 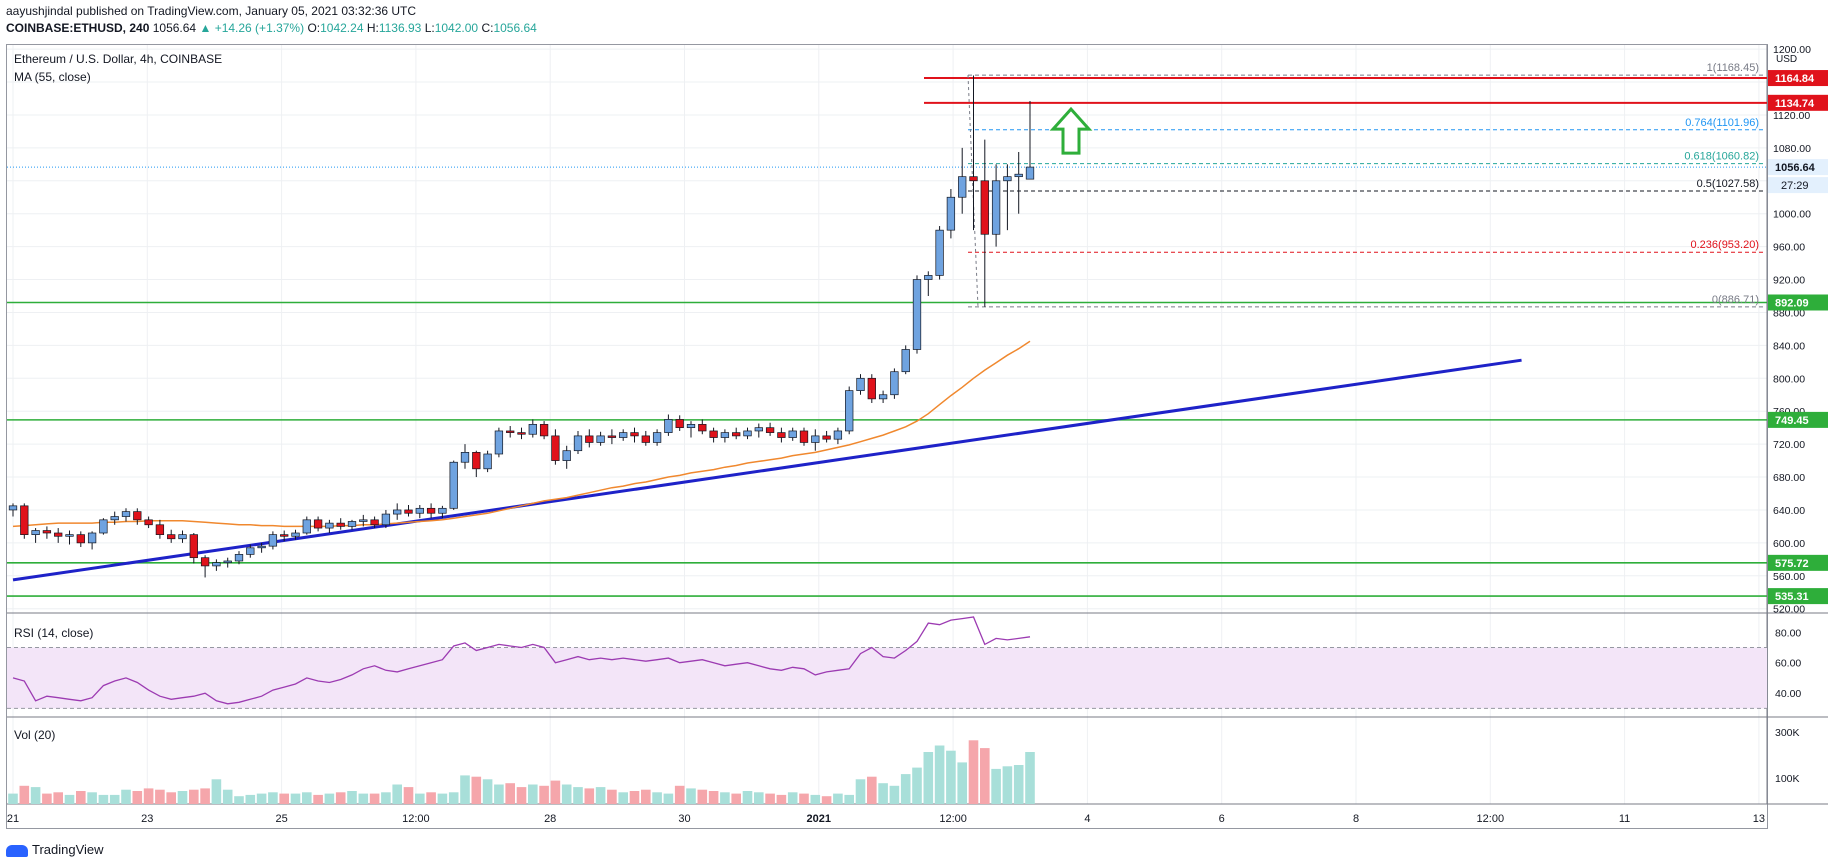 I want to click on price-axis-badge-text: 892.09, so click(x=1792, y=304).